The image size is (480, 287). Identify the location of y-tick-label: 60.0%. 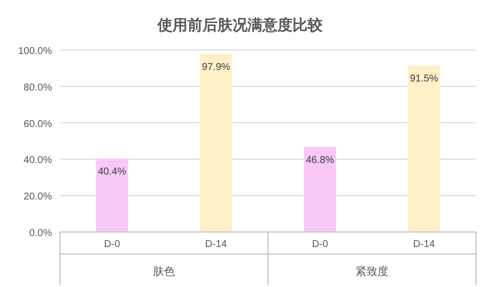
(38, 124).